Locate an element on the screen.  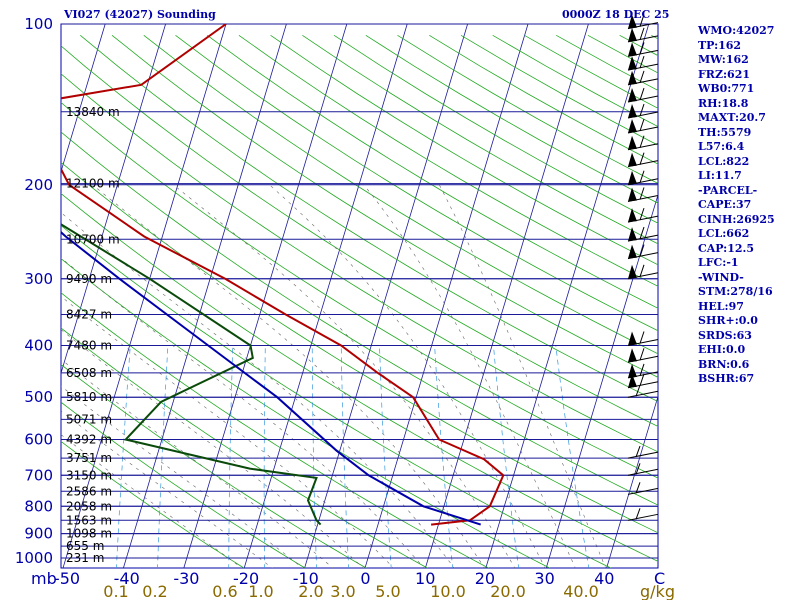
temperature-tick-label: -10 is located at coordinates (306, 578).